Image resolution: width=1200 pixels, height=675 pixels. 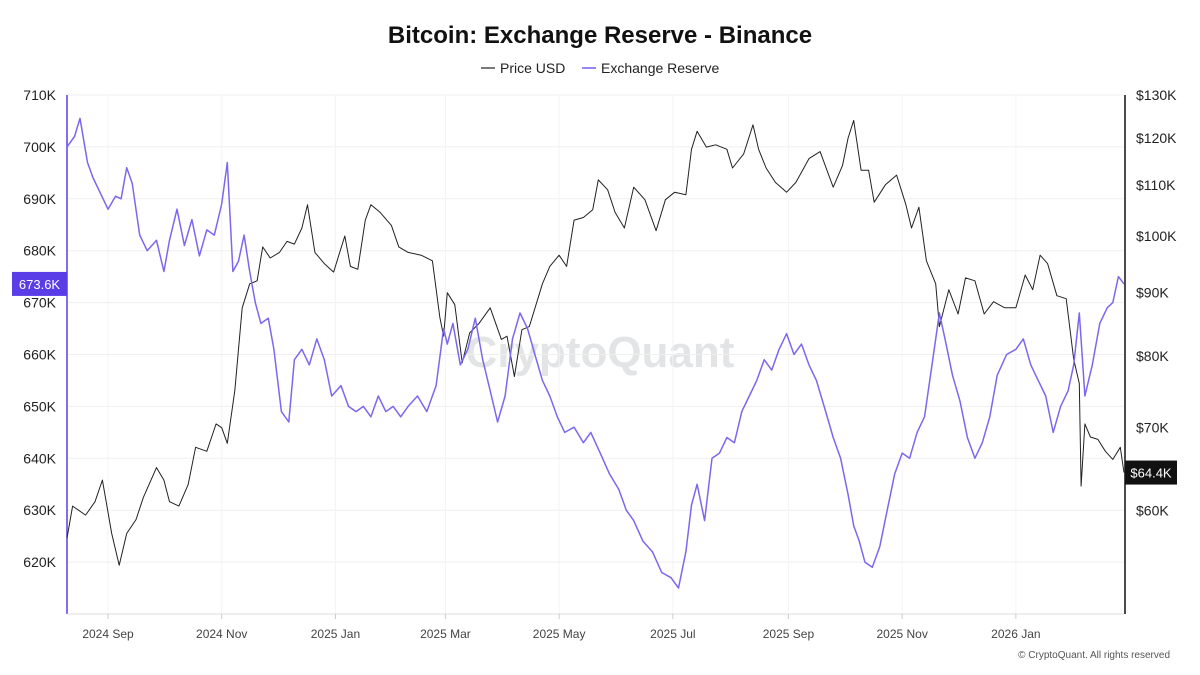 I want to click on right-tick-label: $120K, so click(x=1156, y=138).